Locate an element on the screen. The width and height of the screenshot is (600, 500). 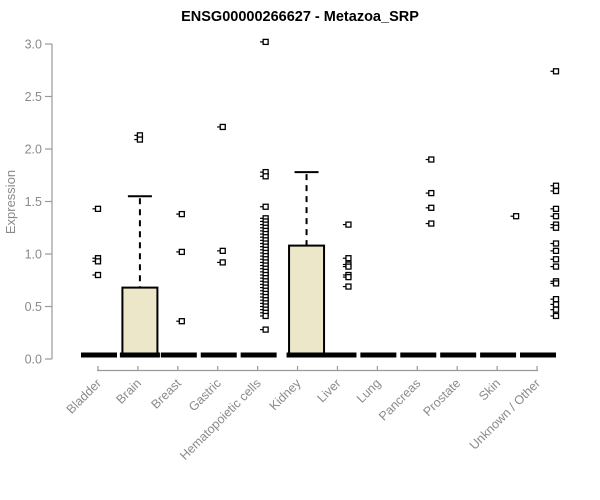
category-label: Lung is located at coordinates (369, 391).